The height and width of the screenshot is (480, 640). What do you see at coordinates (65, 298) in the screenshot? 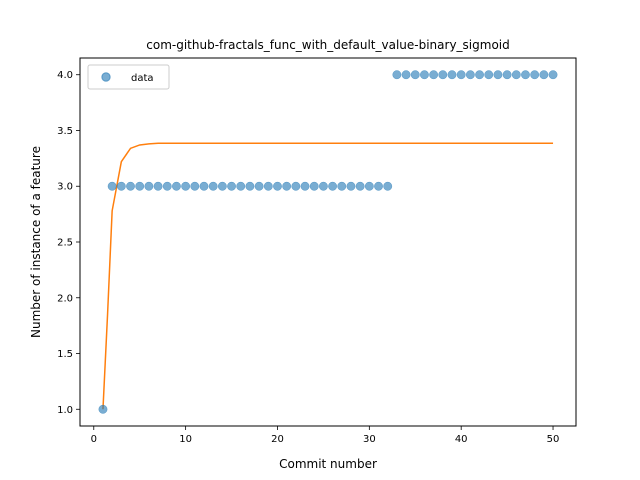
I see `y-tick-label: 2.0` at bounding box center [65, 298].